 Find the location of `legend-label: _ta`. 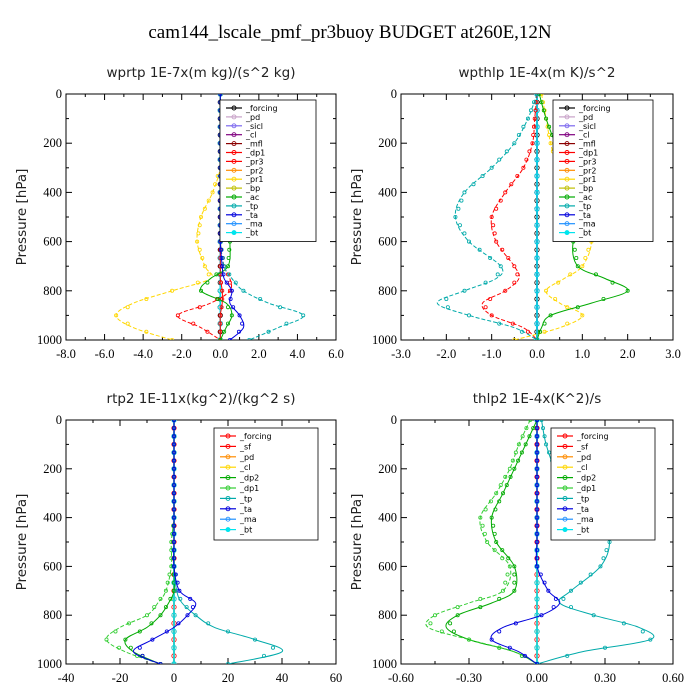

legend-label: _ta is located at coordinates (251, 215).